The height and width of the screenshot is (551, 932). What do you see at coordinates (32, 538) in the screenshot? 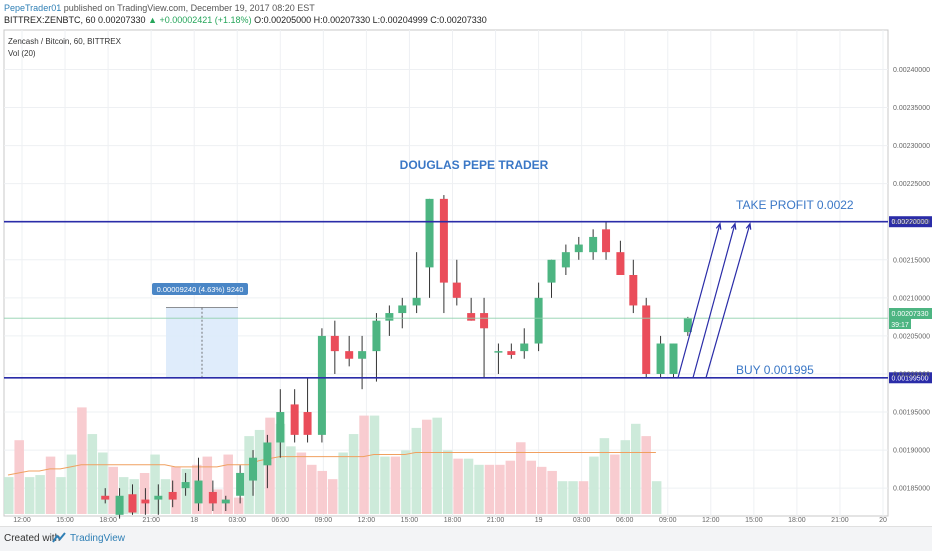
I see `created-with-text: Created with` at bounding box center [32, 538].